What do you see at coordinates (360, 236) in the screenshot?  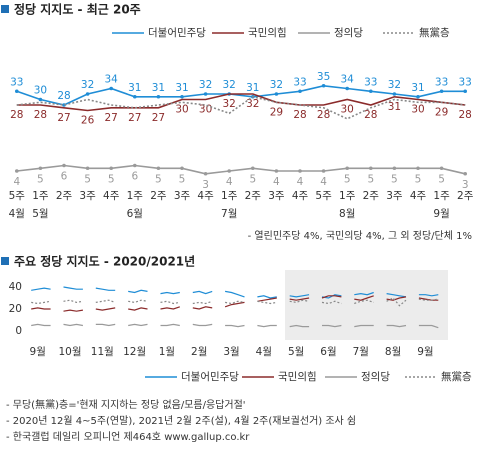 I see `footnote: - 열린민주당 4%, 국민의당 4%, 그 외 정당/단체 1%` at bounding box center [360, 236].